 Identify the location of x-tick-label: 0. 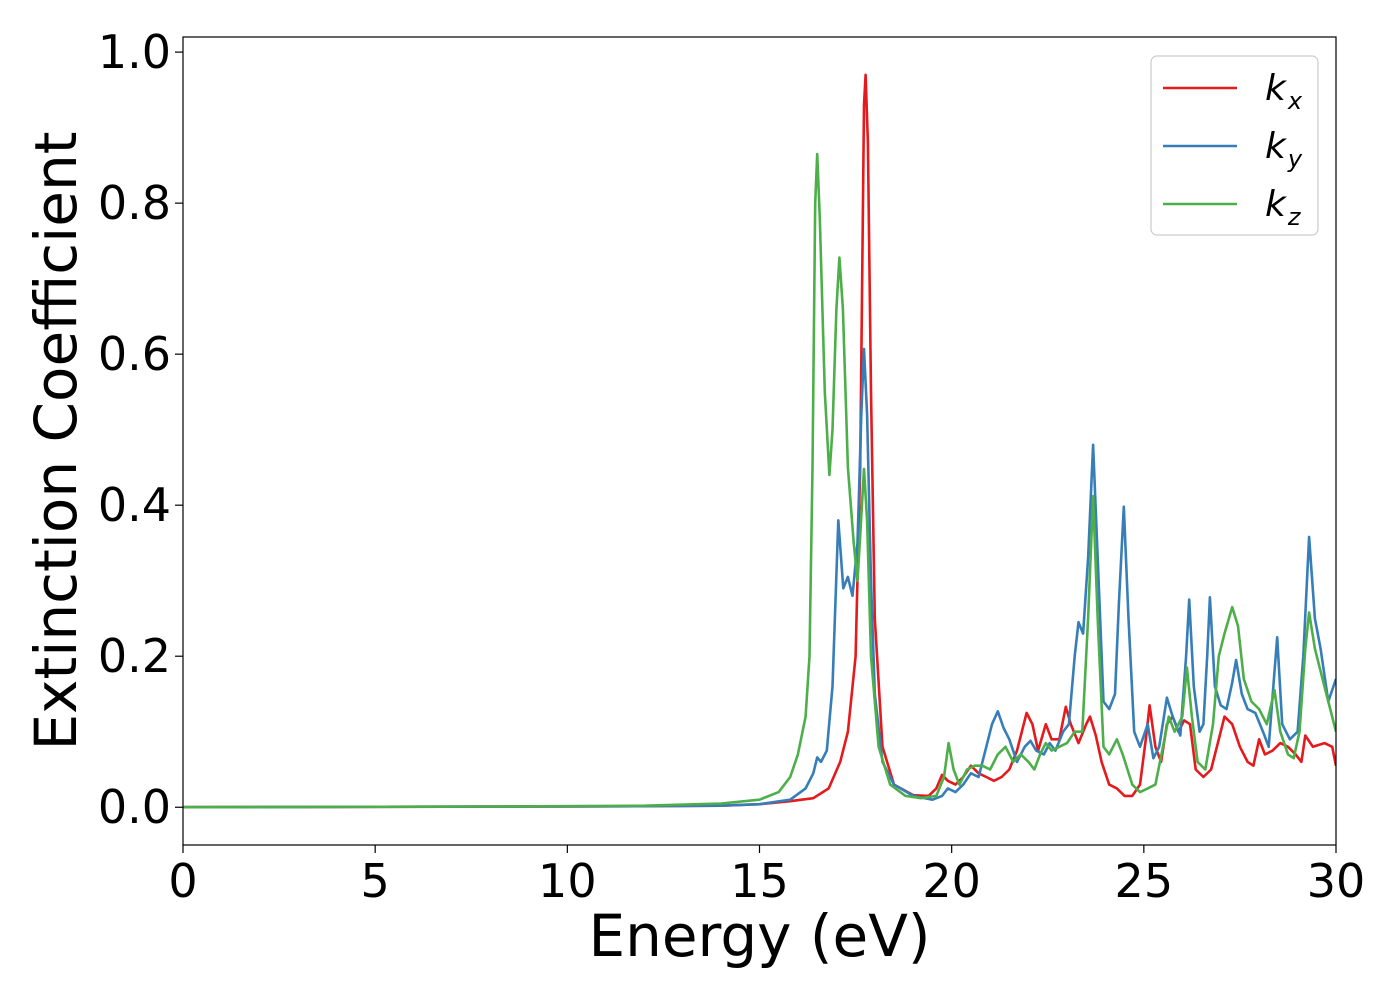
(182, 881).